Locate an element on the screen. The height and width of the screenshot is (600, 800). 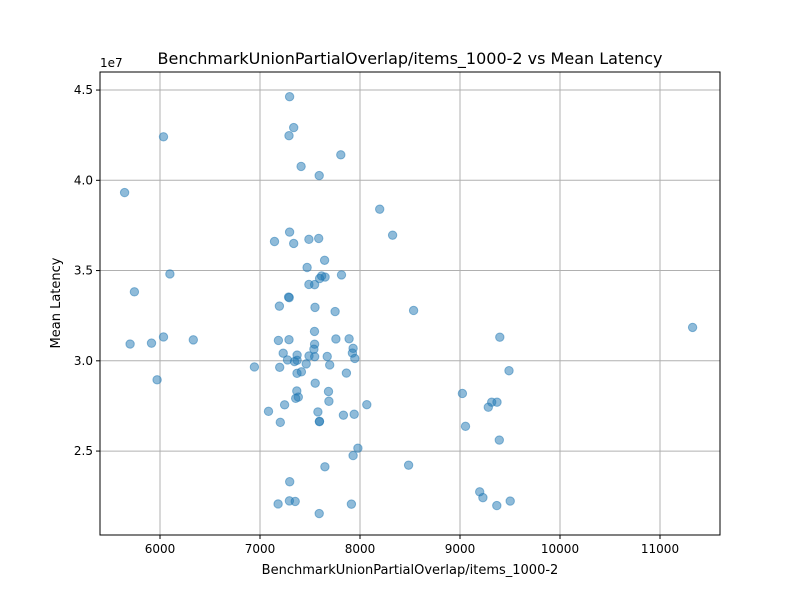
x-tick-label: 9000 is located at coordinates (460, 549).